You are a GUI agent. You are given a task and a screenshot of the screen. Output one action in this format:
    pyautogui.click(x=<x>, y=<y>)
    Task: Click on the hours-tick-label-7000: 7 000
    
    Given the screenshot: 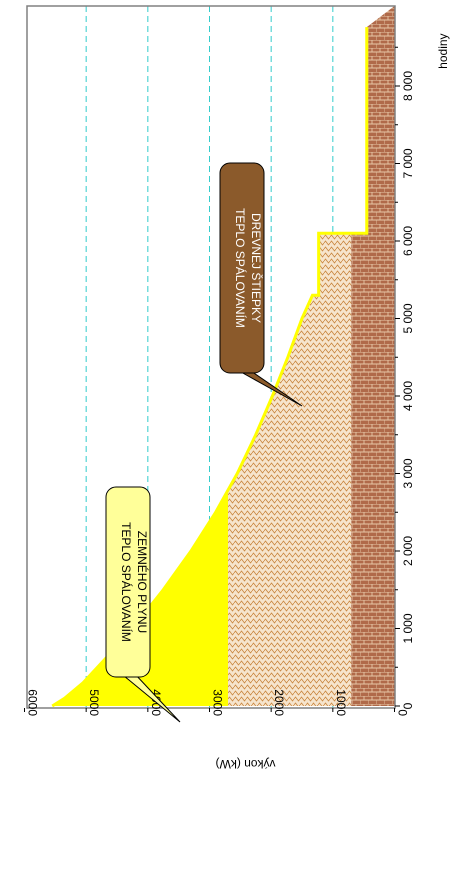 What is the action you would take?
    pyautogui.click(x=408, y=163)
    